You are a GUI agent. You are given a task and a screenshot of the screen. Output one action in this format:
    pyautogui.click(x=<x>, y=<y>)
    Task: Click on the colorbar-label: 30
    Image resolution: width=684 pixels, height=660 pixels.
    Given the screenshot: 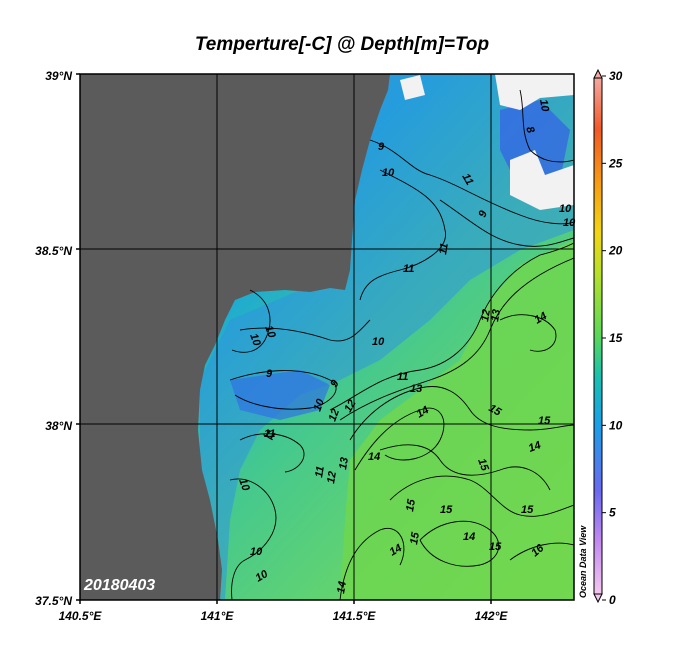 What is the action you would take?
    pyautogui.click(x=616, y=76)
    